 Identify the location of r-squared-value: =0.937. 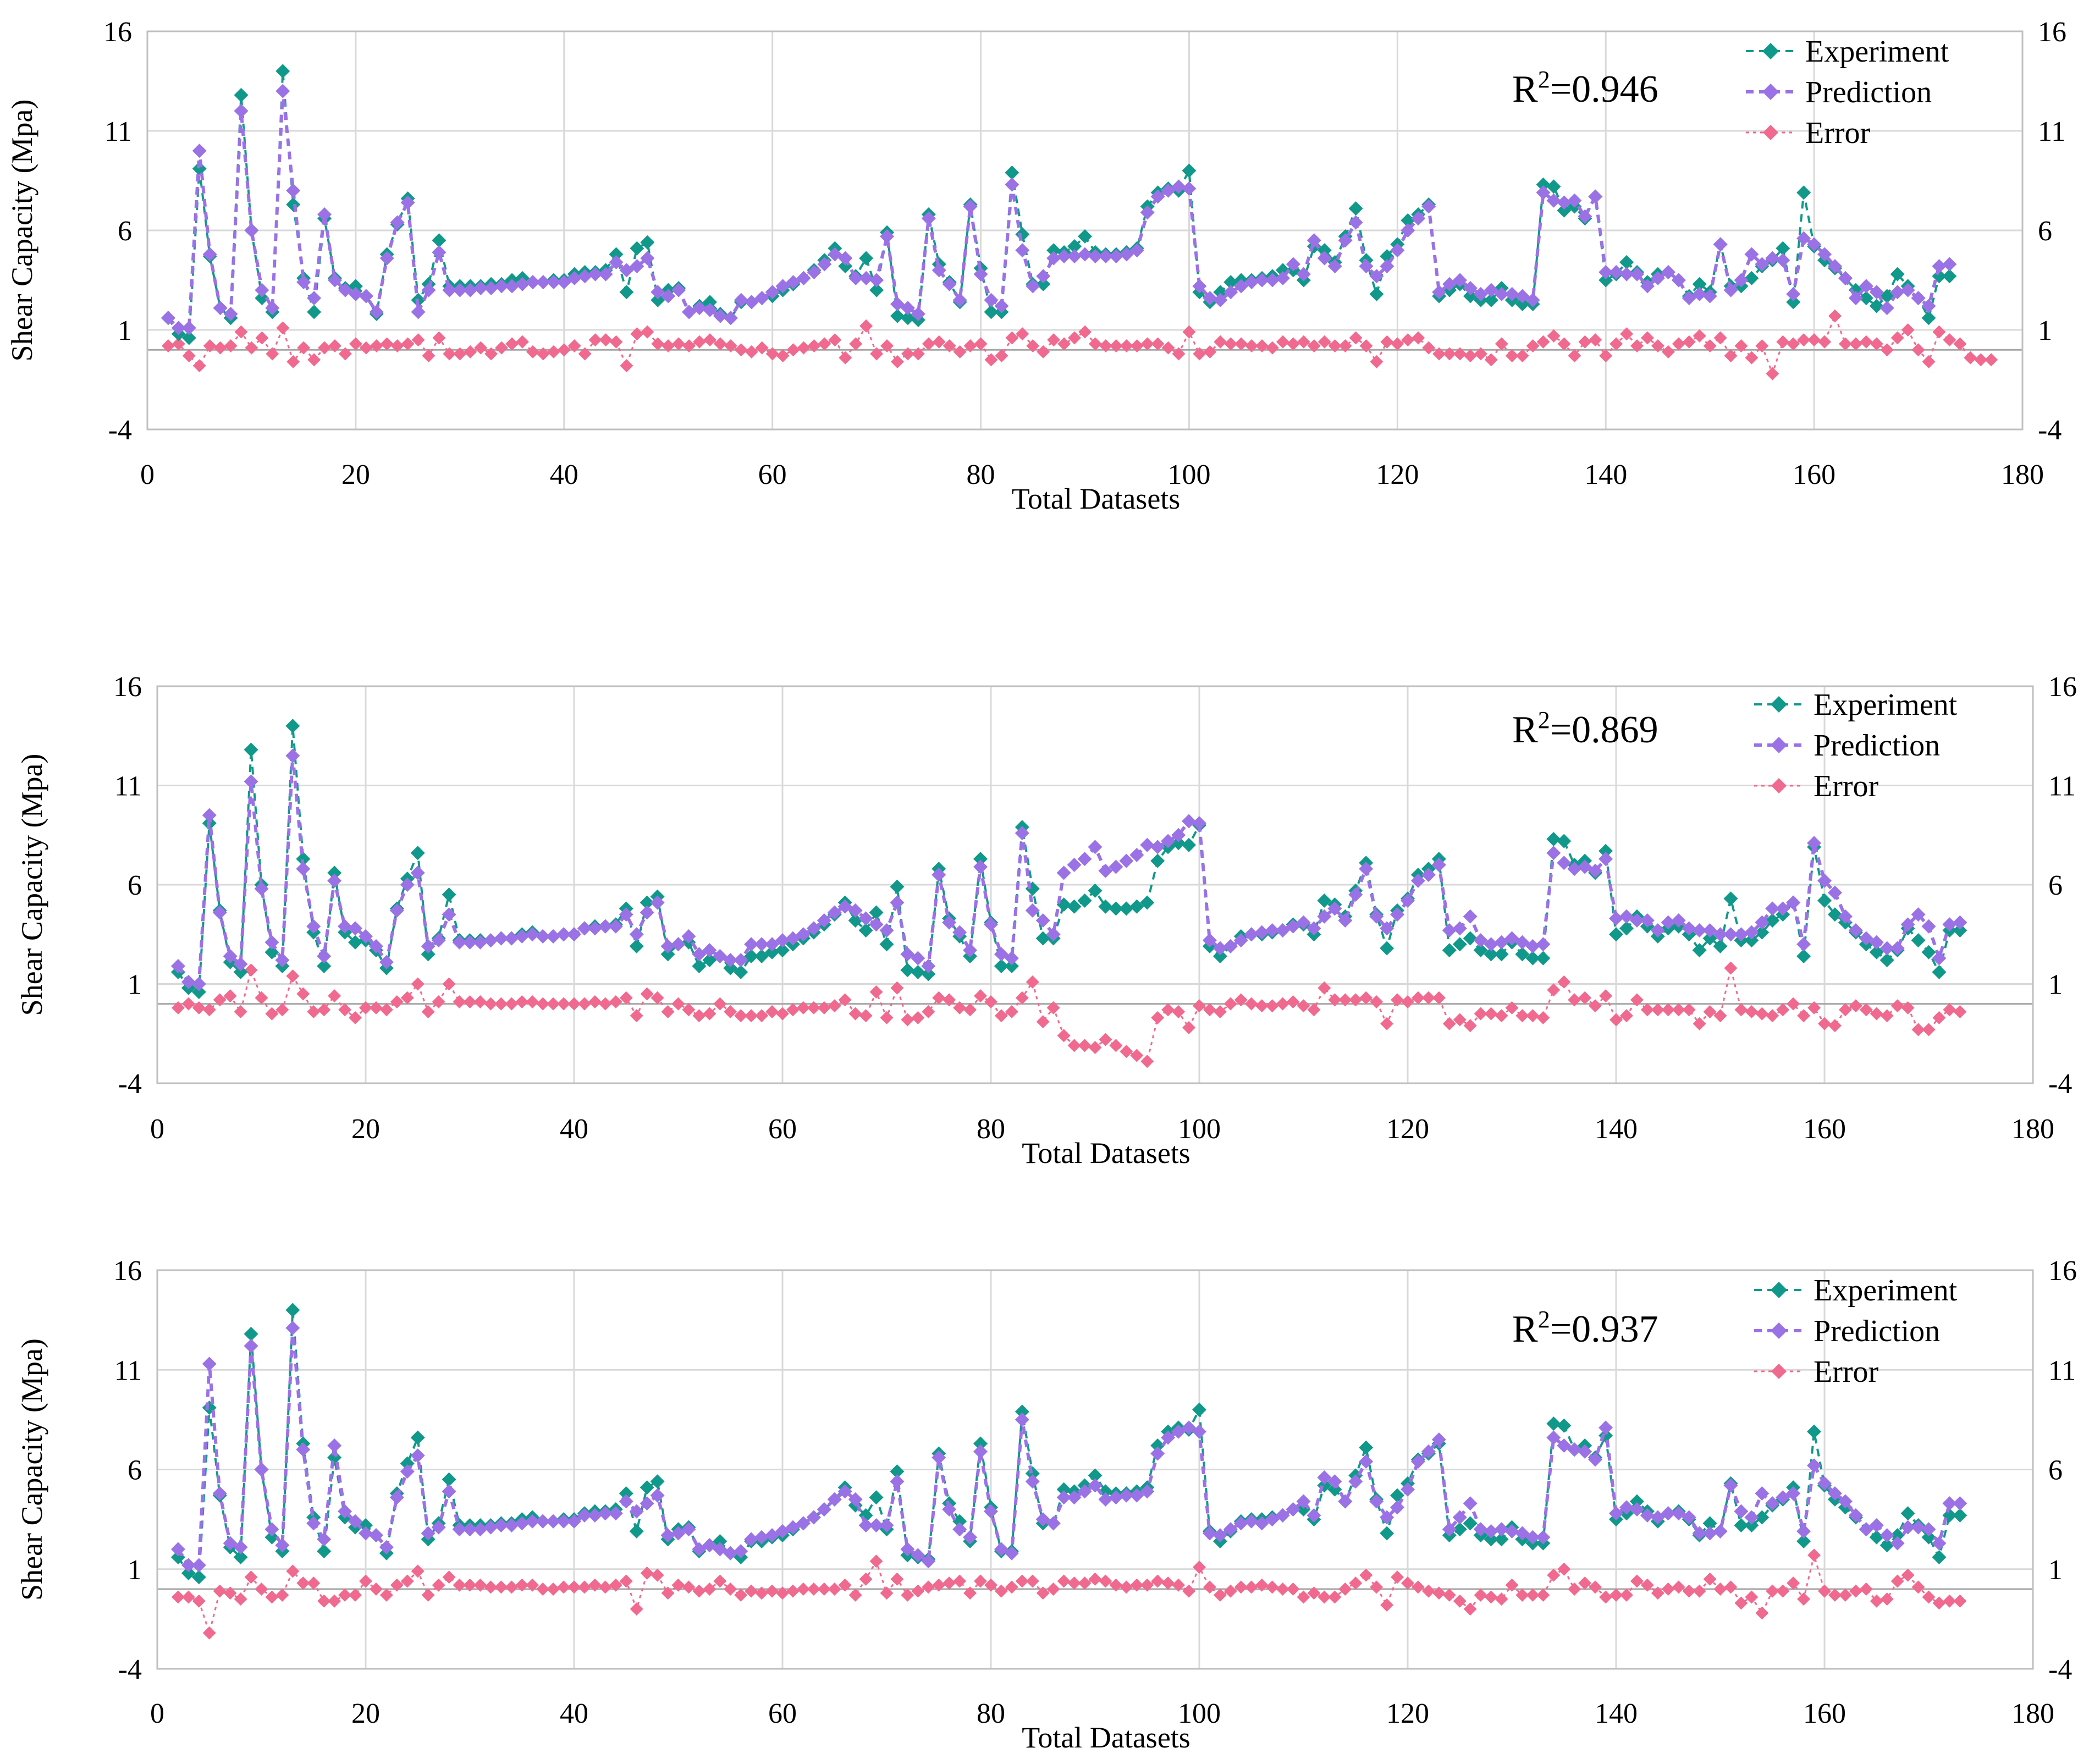
(1604, 1329).